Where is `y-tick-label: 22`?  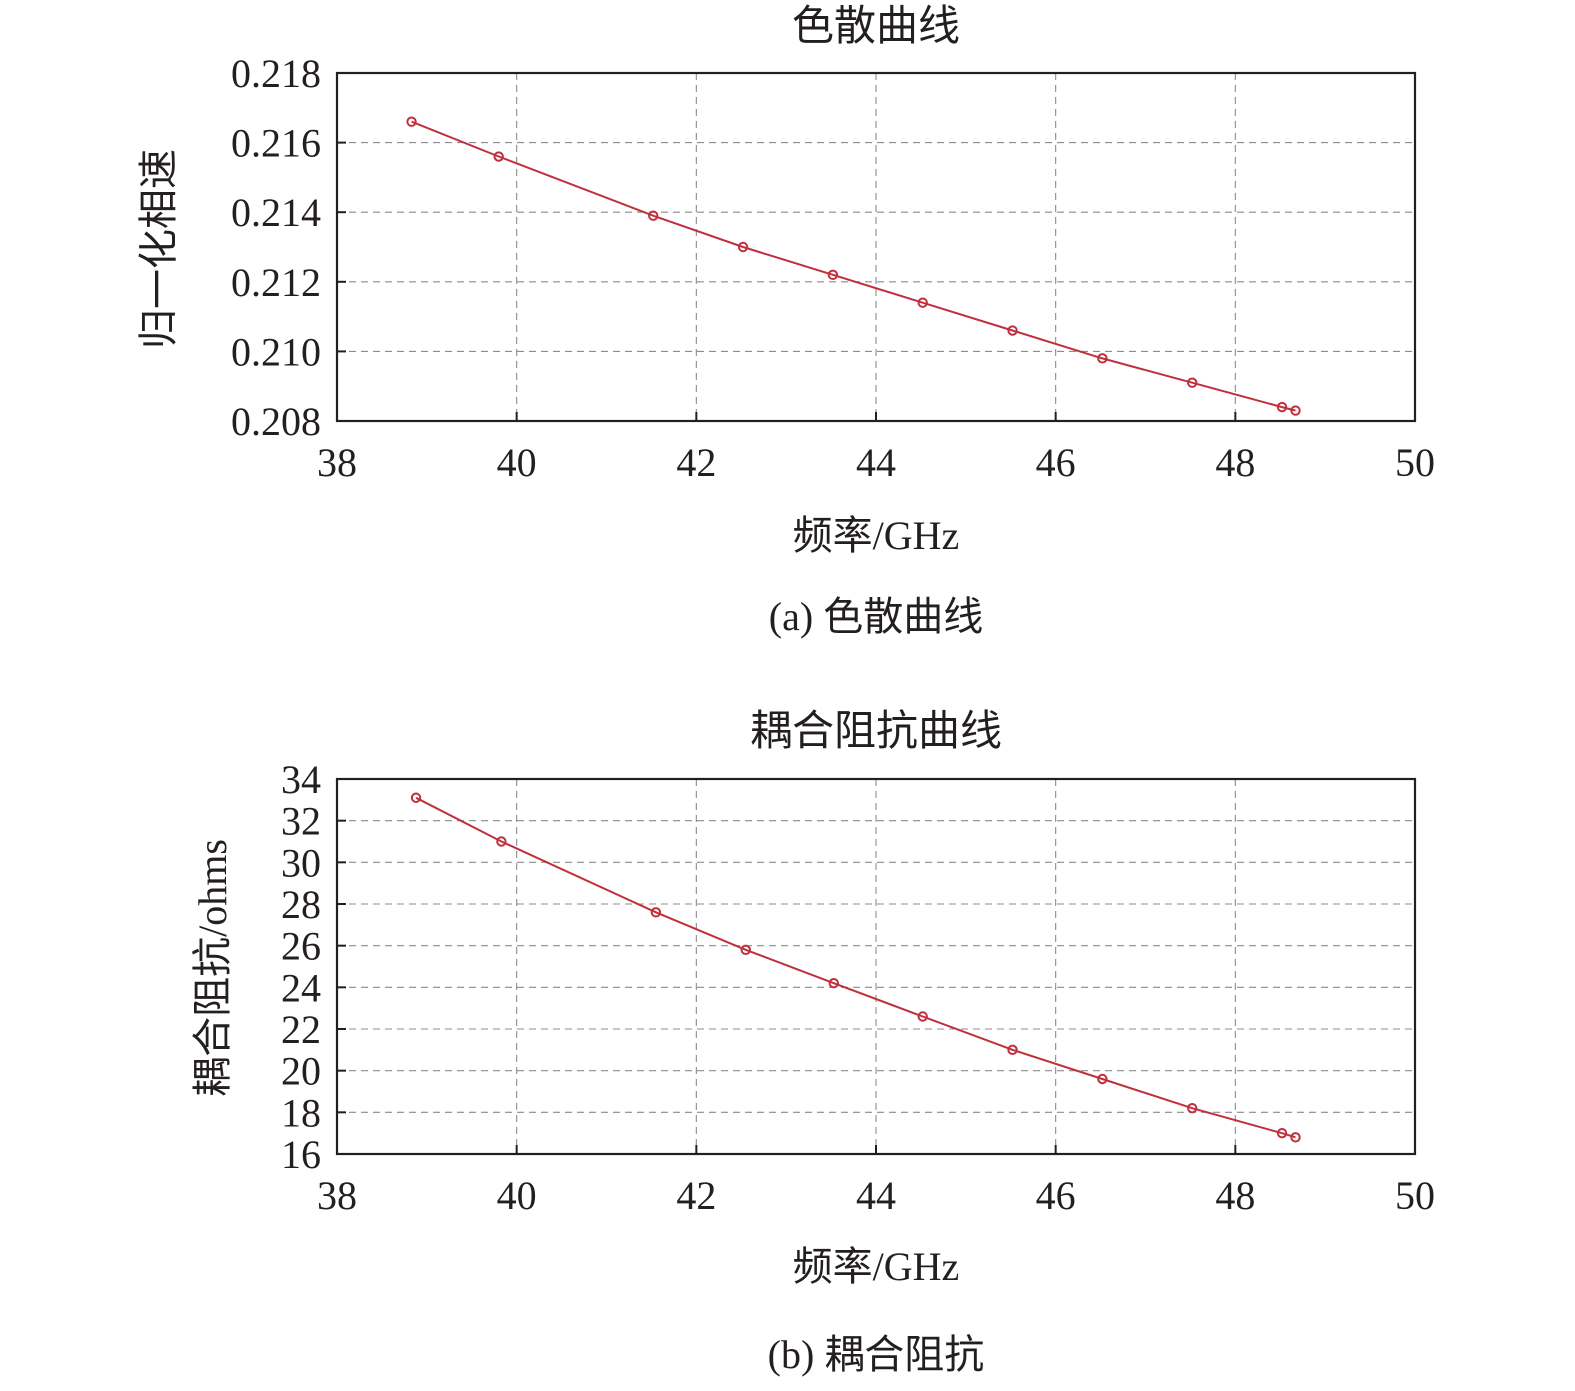
y-tick-label: 22 is located at coordinates (301, 1029).